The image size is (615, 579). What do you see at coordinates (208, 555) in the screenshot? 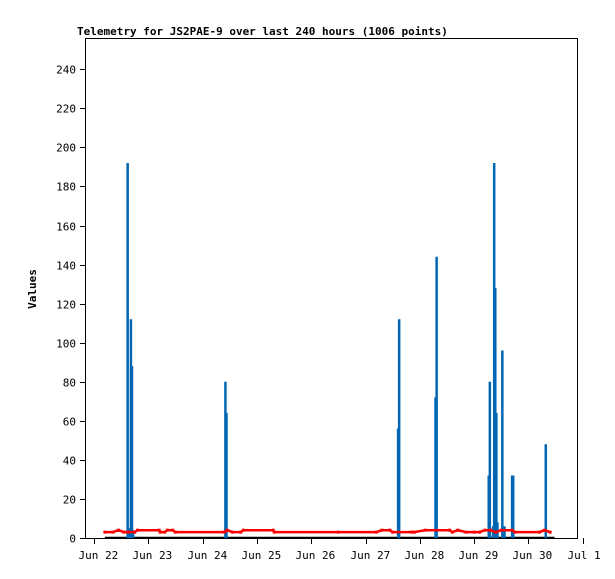
I see `x-tick-label: Jun 24` at bounding box center [208, 555].